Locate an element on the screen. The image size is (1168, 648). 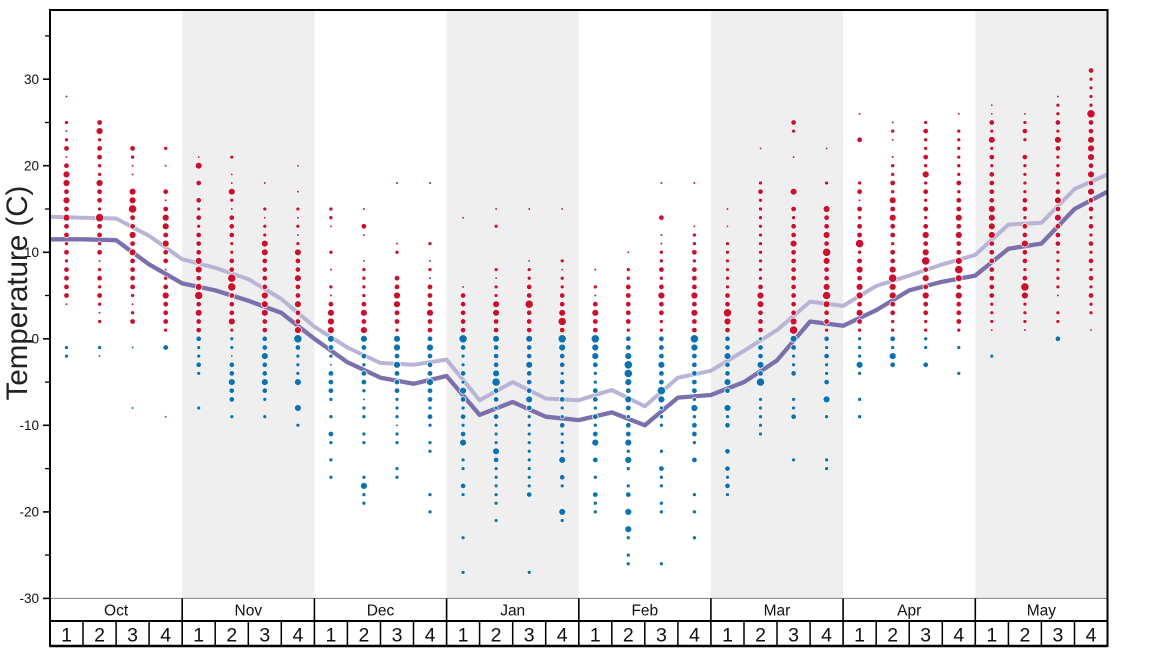
svg-text: 0 is located at coordinates (35, 339).